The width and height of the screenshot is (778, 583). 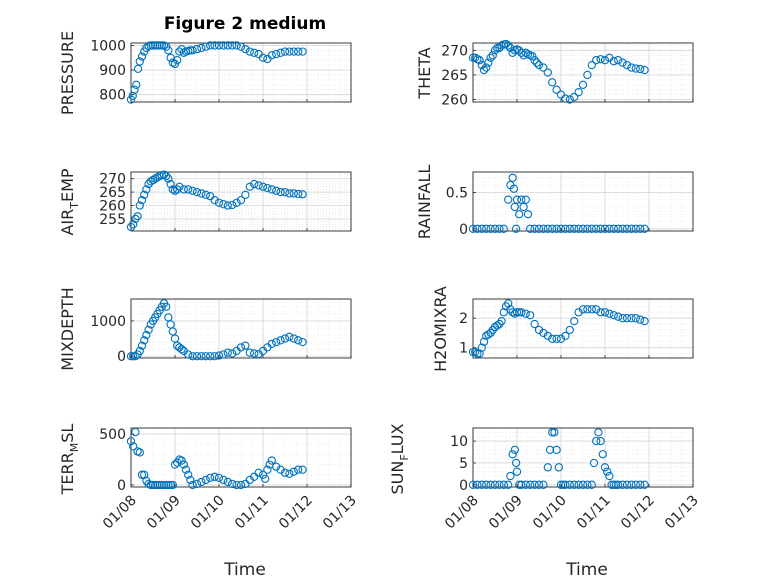 I want to click on rainfall-plot-area, so click(x=583, y=201).